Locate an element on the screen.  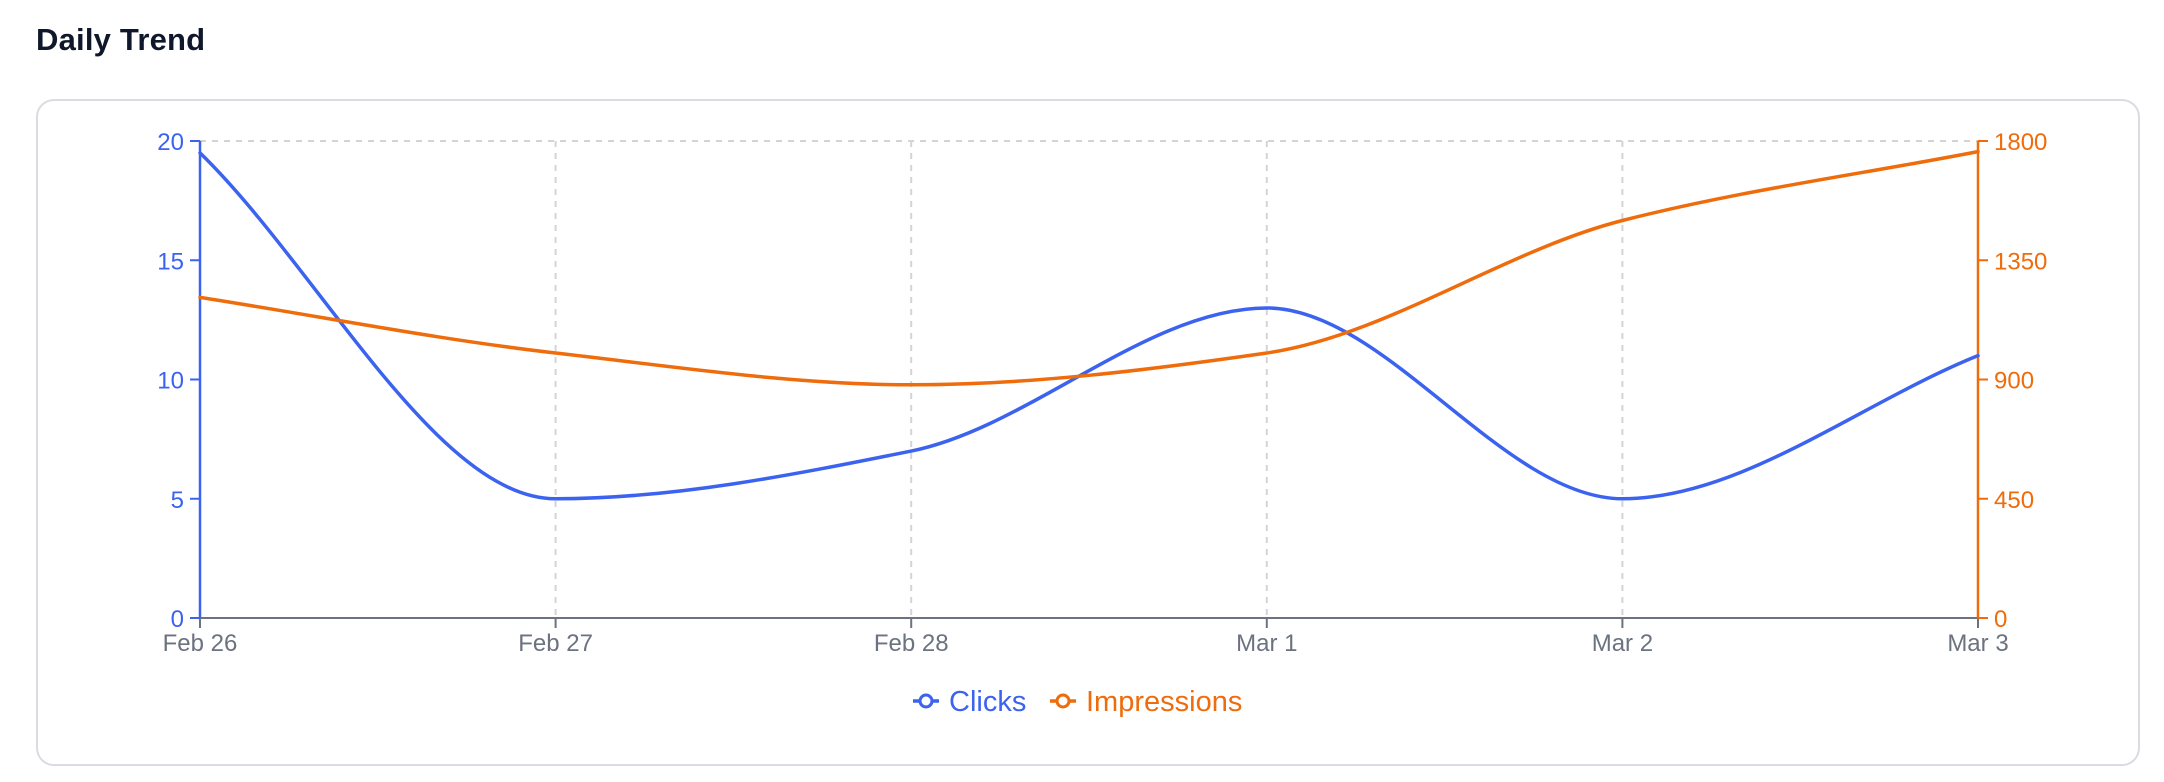
y-right-tick-label: 1350 is located at coordinates (2020, 261).